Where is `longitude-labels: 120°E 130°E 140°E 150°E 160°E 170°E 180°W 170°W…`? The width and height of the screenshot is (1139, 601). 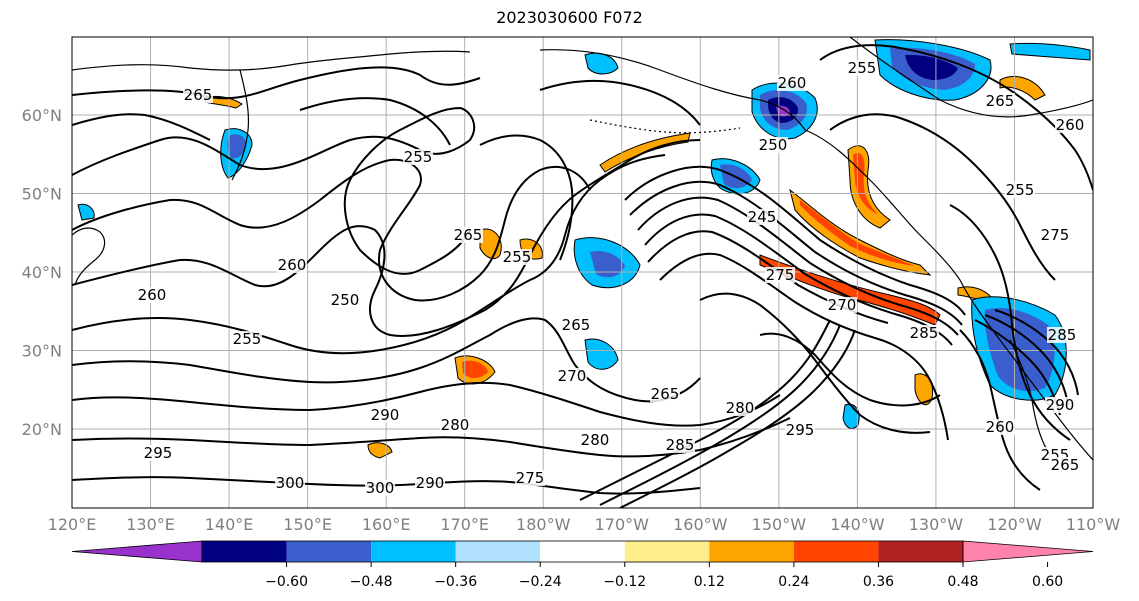 longitude-labels: 120°E 130°E 140°E 150°E 160°E 170°E 180°W 170°W… is located at coordinates (584, 524).